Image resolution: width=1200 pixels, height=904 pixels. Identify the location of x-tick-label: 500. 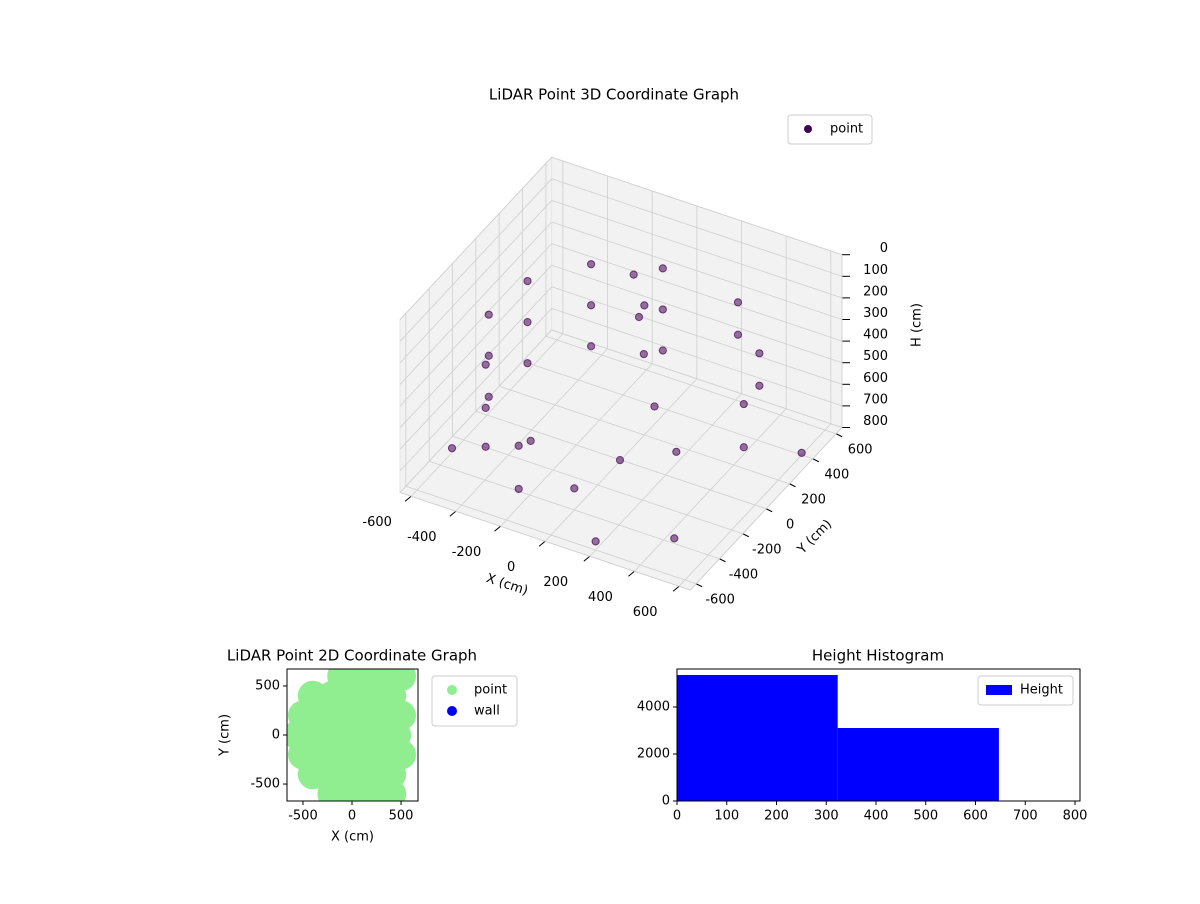
(925, 816).